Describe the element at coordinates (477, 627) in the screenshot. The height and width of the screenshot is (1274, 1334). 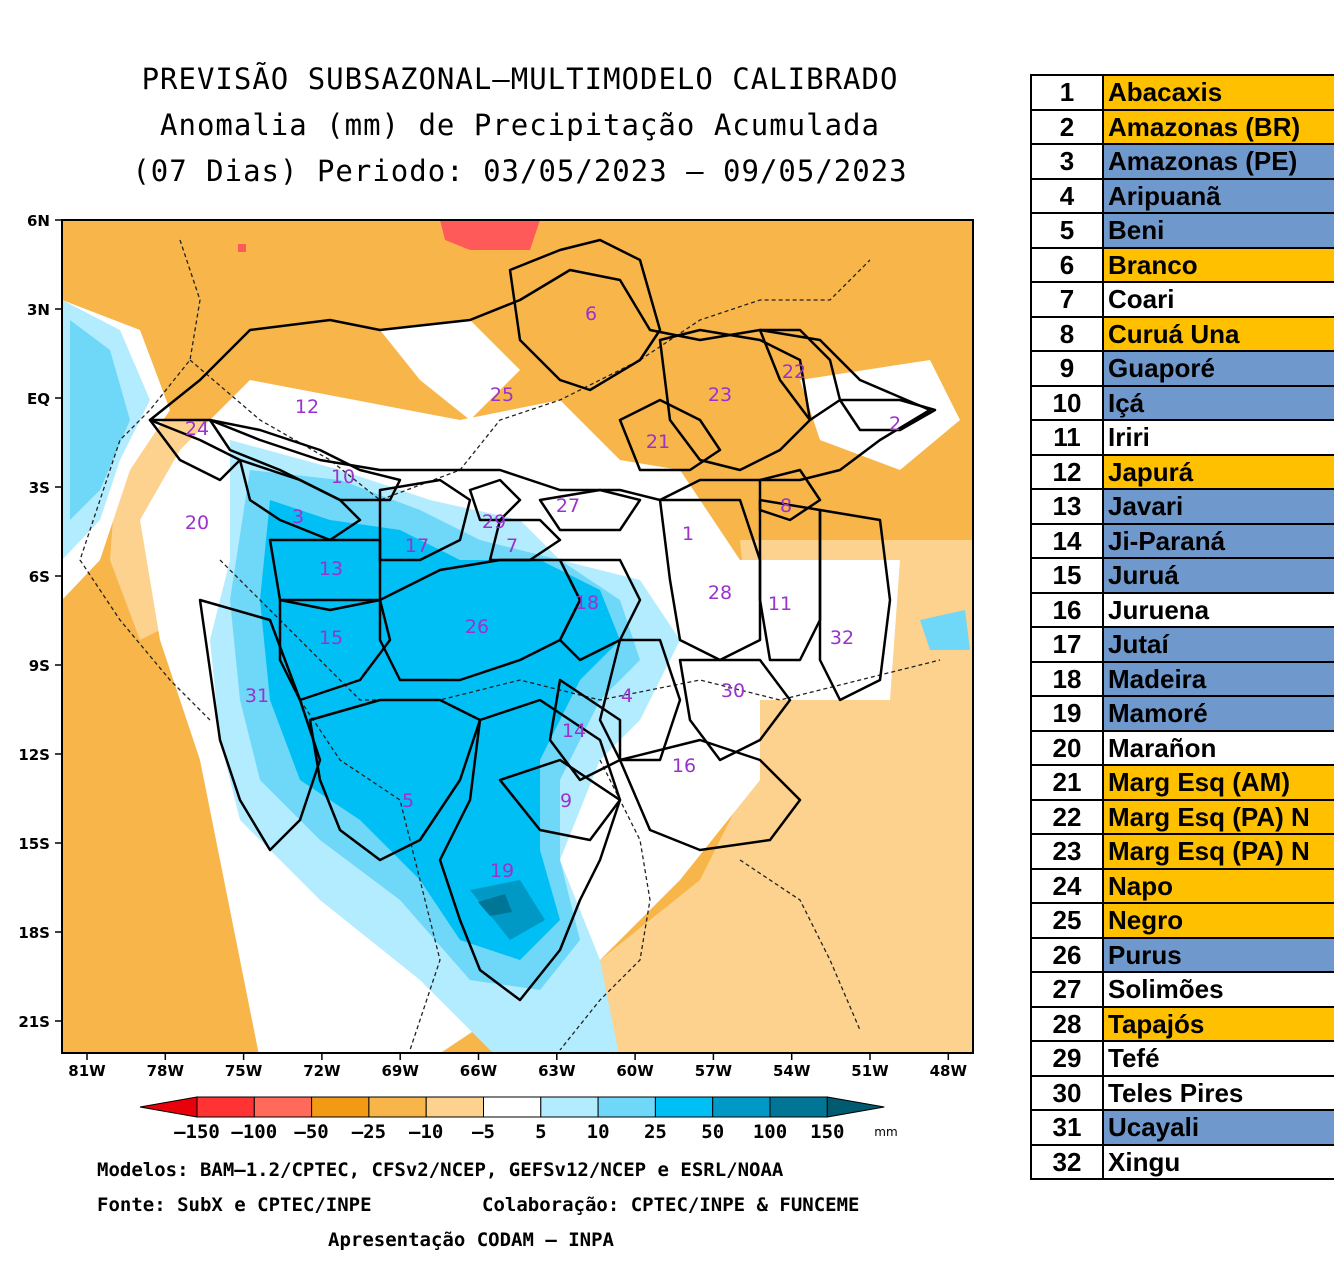
I see `basin-label-26: 26` at that location.